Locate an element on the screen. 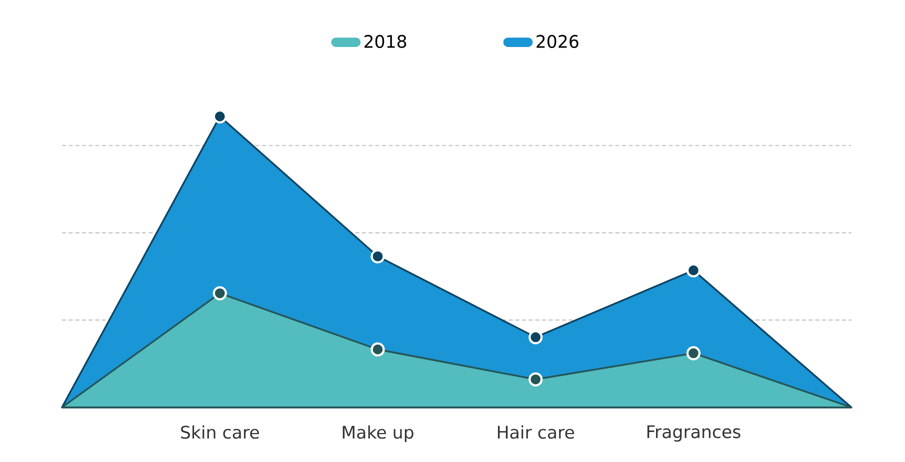 This screenshot has width=905, height=462. x-tick-label: Make up is located at coordinates (378, 433).